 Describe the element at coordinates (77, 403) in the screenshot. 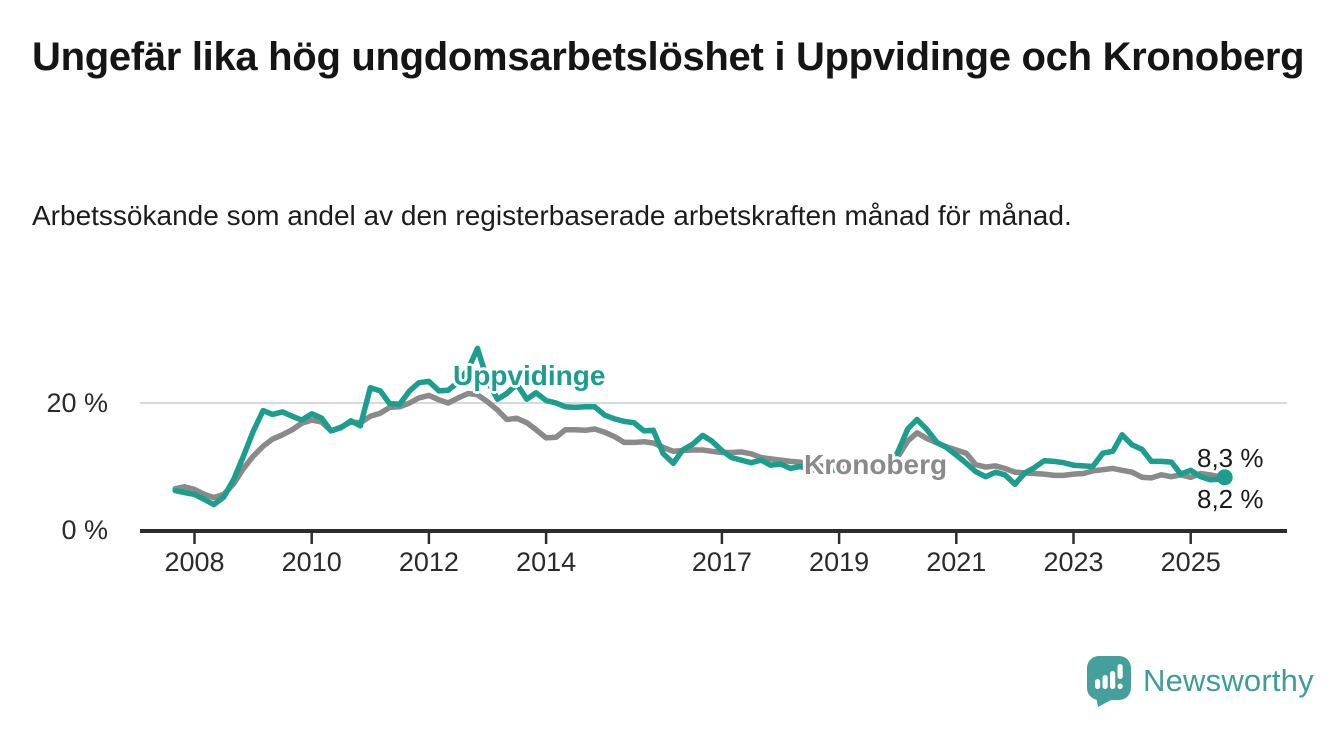

I see `y-tick-label: 20 %` at that location.